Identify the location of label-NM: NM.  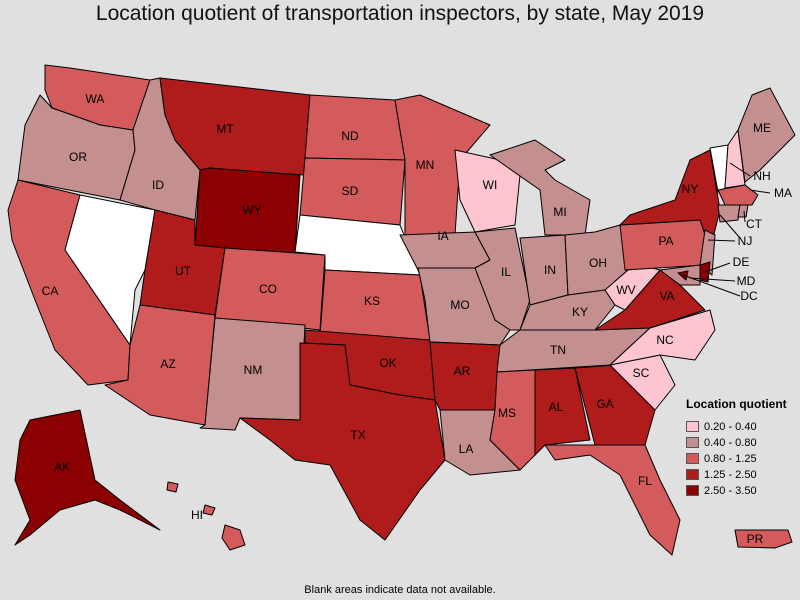
(253, 370).